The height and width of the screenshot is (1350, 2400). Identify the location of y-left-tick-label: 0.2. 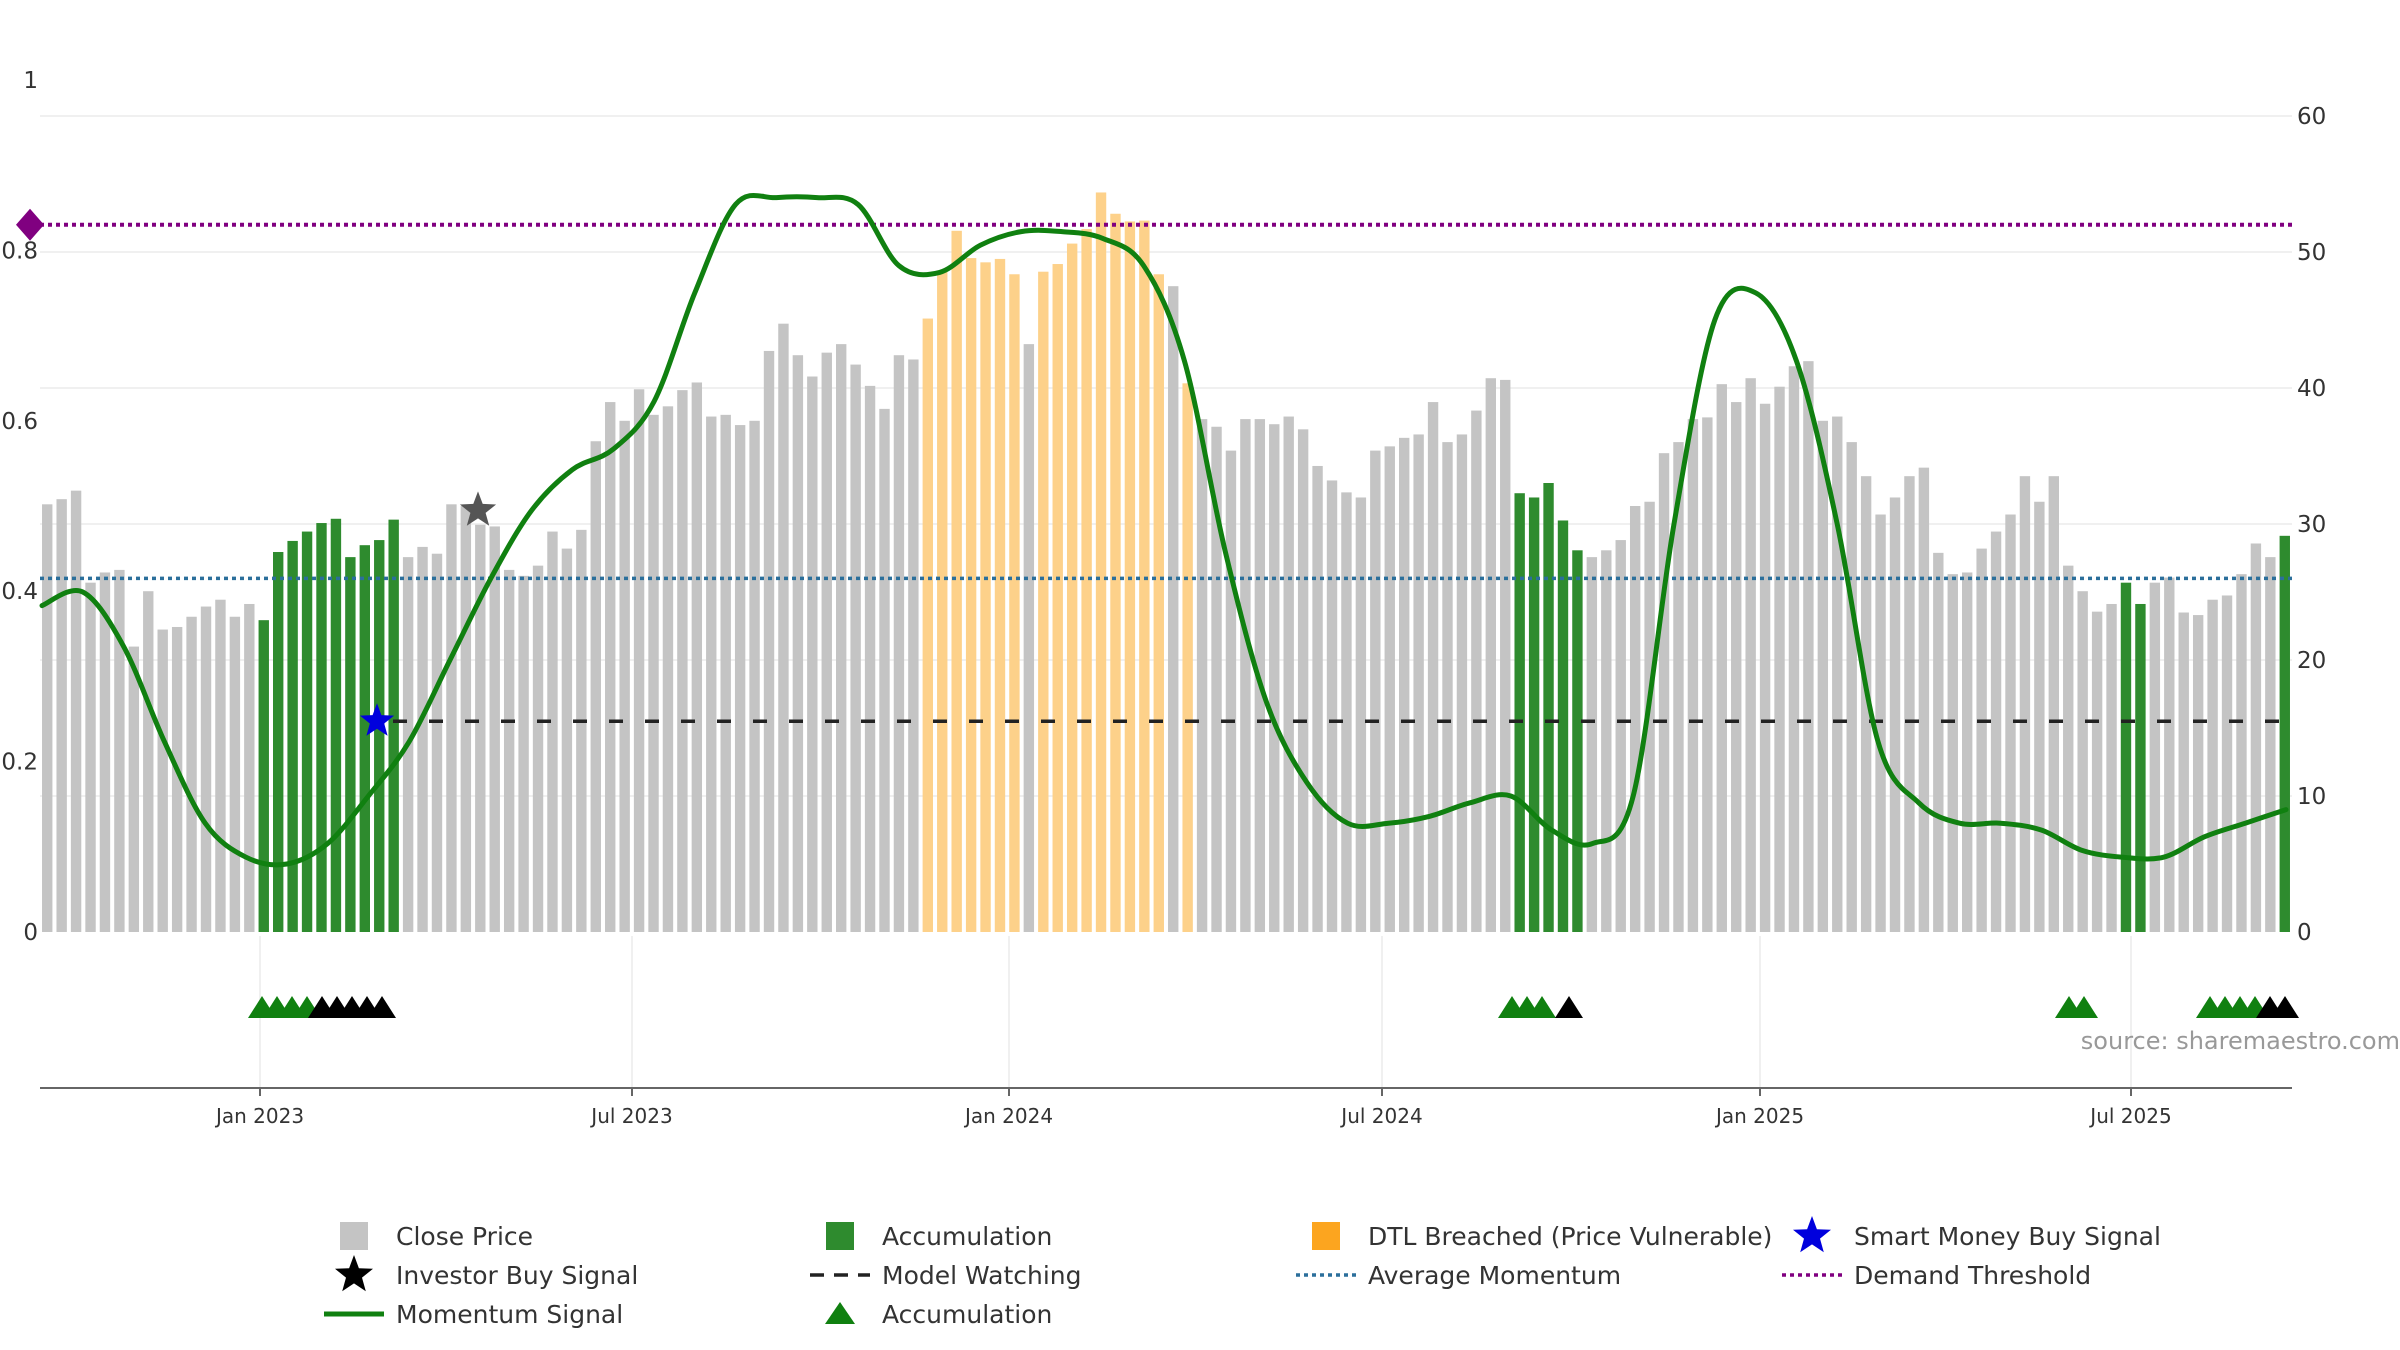
(19, 763).